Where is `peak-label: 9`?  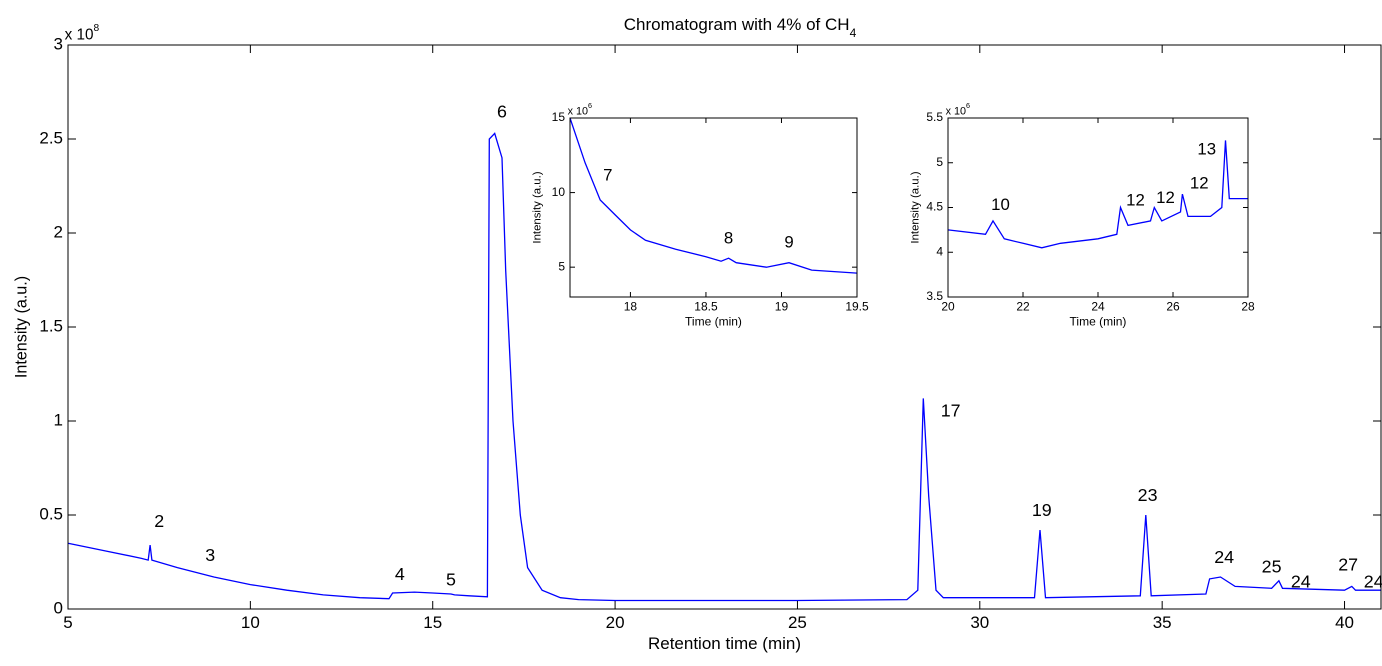
peak-label: 9 is located at coordinates (788, 242).